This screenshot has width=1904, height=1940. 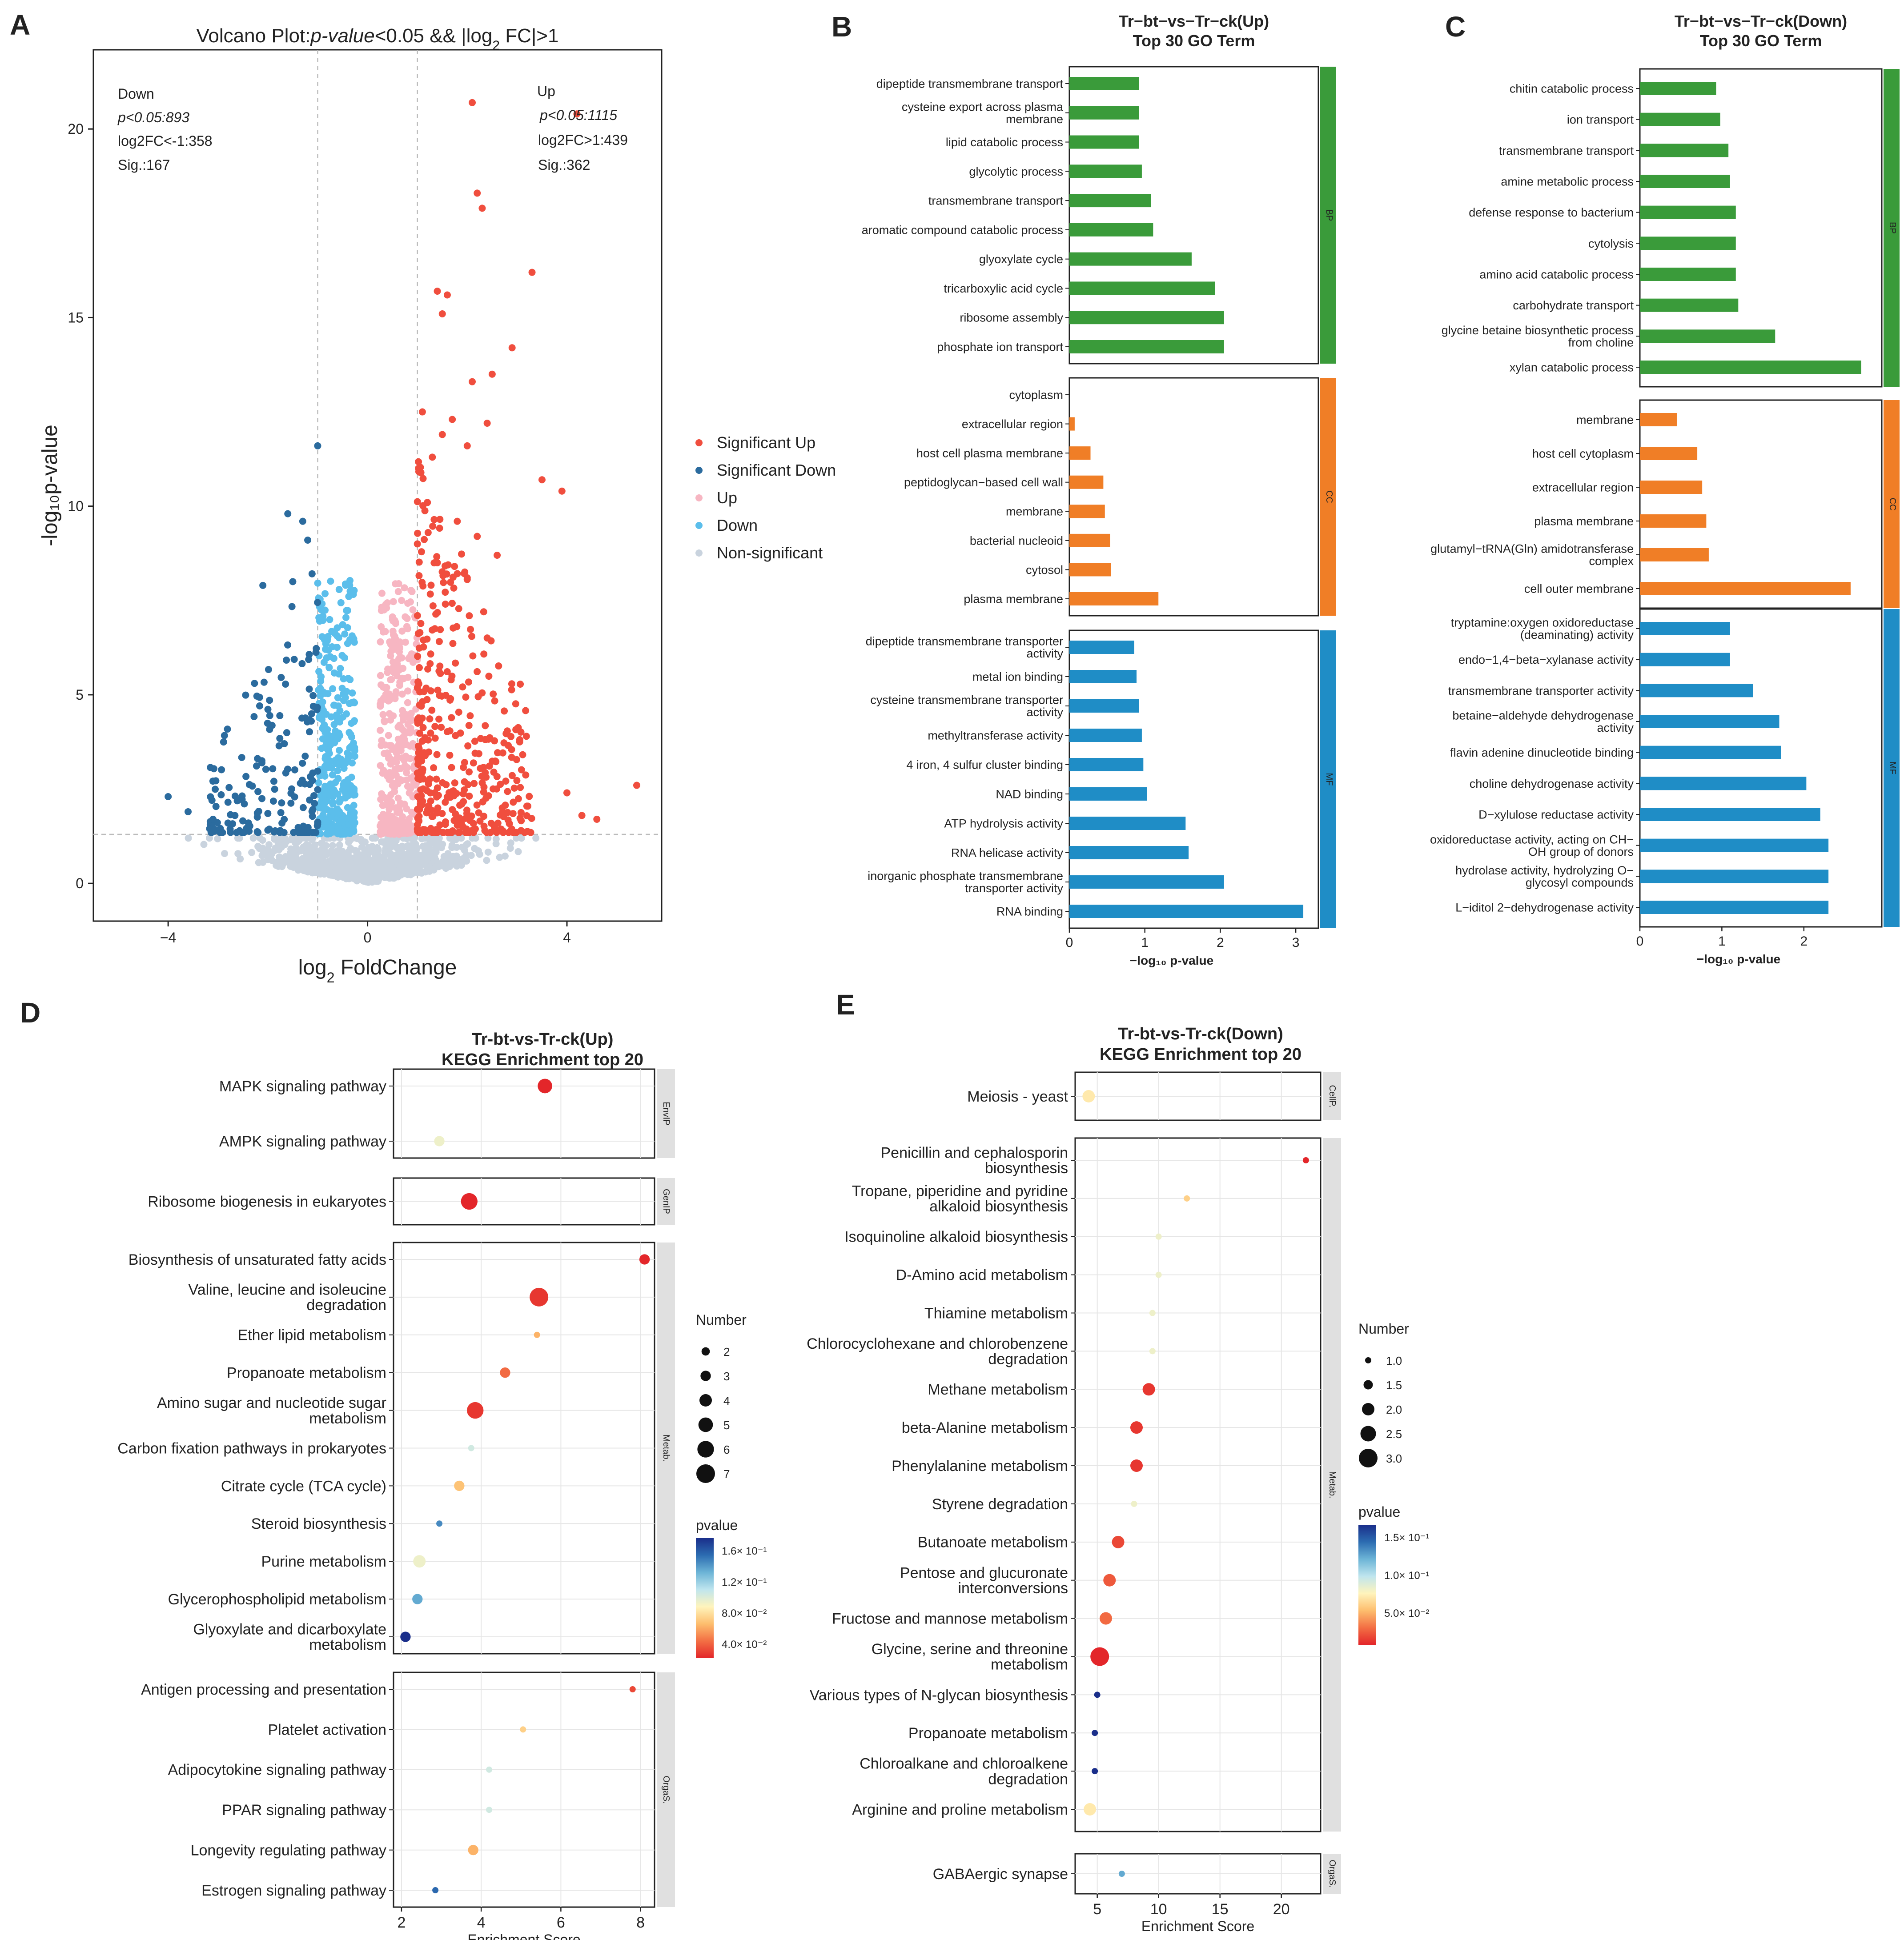 I want to click on kegg-title: Tr-bt-vs-Tr-ck(Down), so click(x=1200, y=1034).